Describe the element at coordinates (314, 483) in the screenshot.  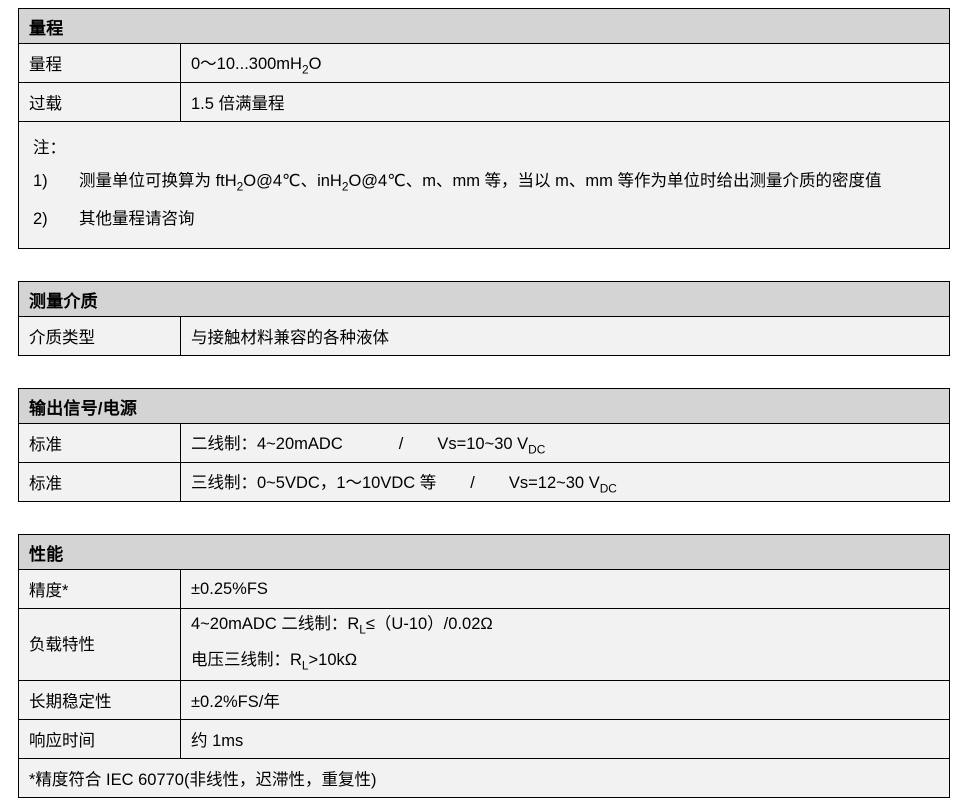
I see `output-signal-3wire: 三线制：0~5VDC，1～10VDC 等` at that location.